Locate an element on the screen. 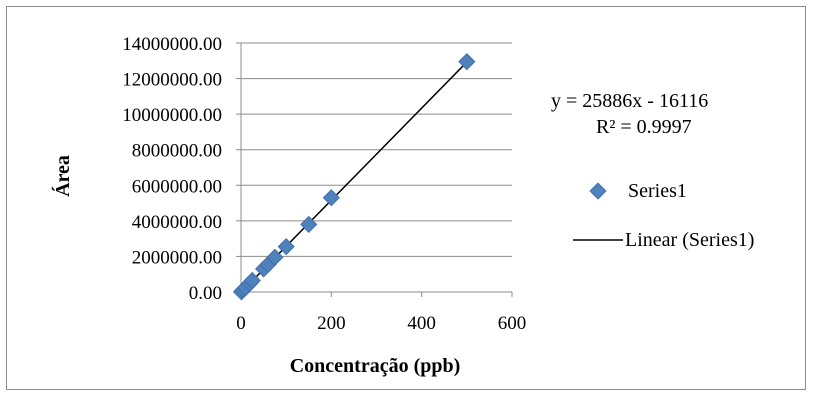  legend: Series1 Linear (Series1) is located at coordinates (663, 215).